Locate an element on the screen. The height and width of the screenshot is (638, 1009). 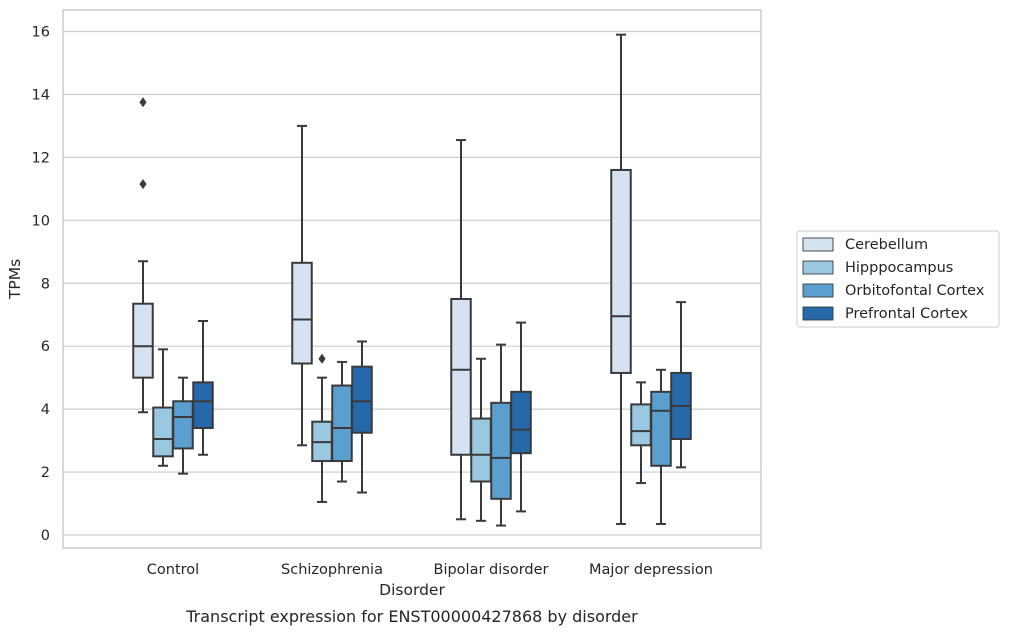
y-tick-label: 2 is located at coordinates (45, 473).